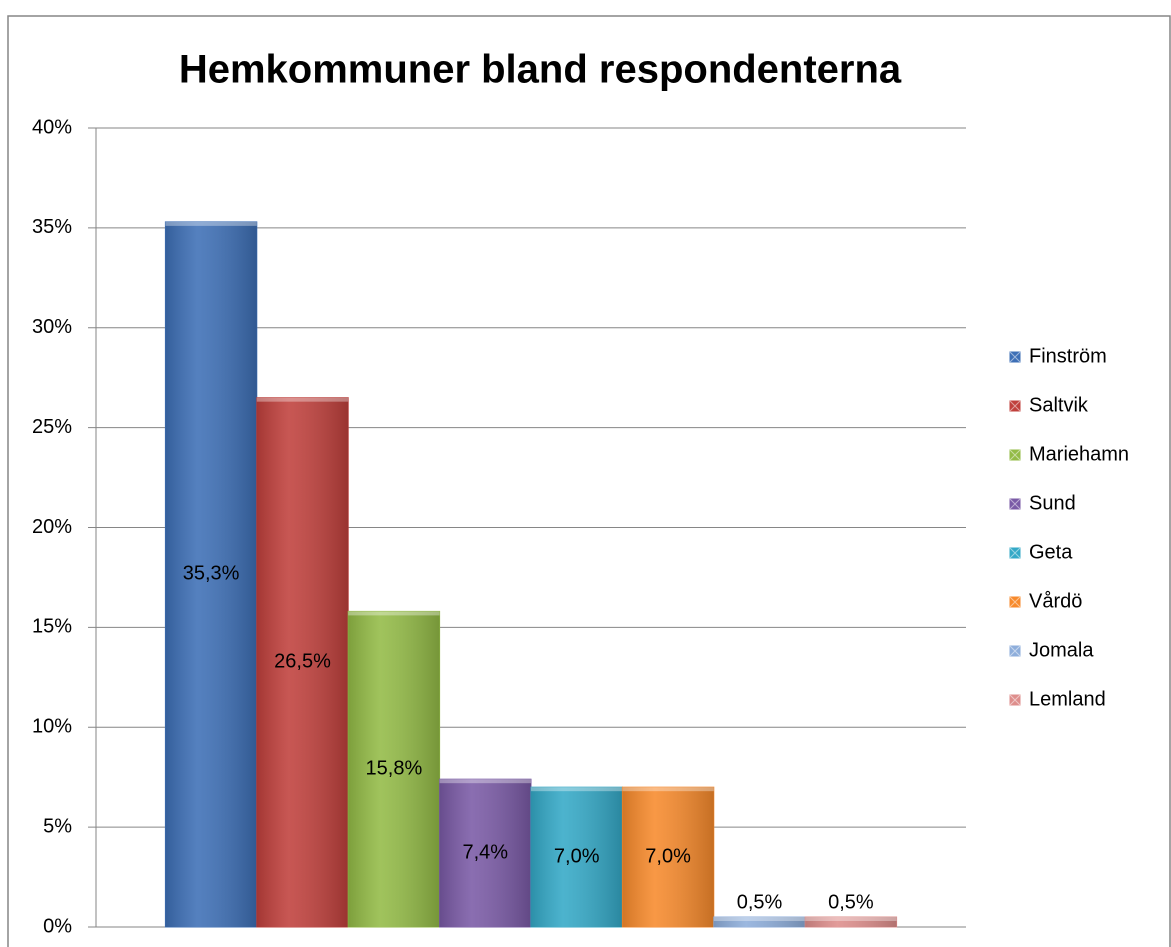 This screenshot has width=1171, height=947. I want to click on legend-label: Jomala, so click(1061, 650).